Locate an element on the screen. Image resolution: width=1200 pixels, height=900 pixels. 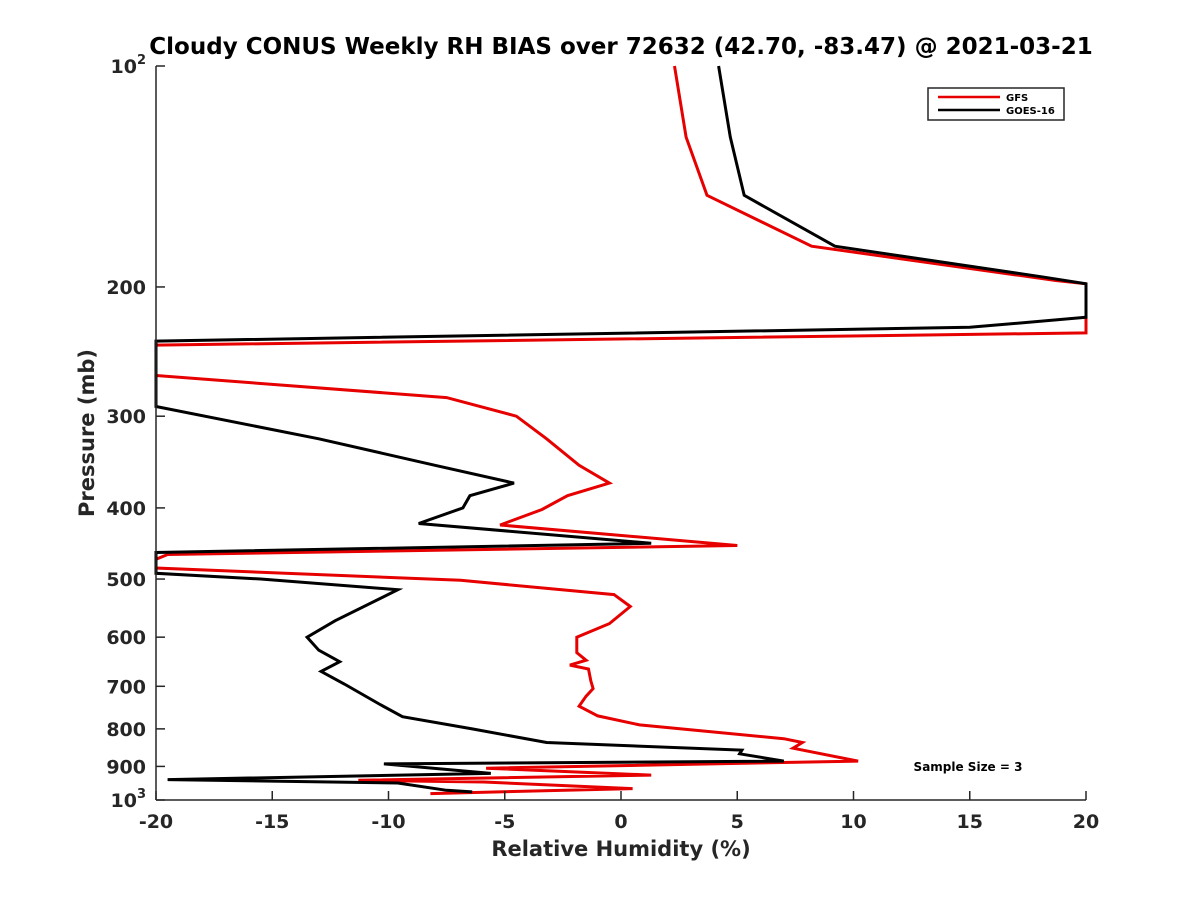
x-tick-label: -10 is located at coordinates (388, 822).